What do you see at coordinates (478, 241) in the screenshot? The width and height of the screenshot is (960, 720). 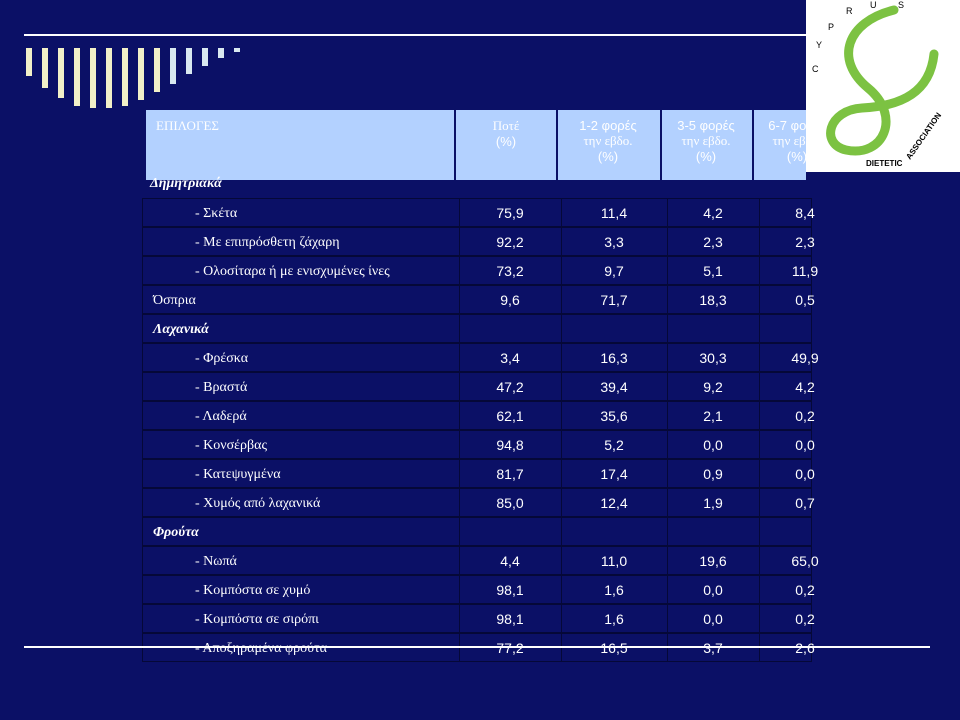 I see `table-row: - Με επιπρόσθετη ζάχαρη 92,2 3,3 2,3 2,3` at bounding box center [478, 241].